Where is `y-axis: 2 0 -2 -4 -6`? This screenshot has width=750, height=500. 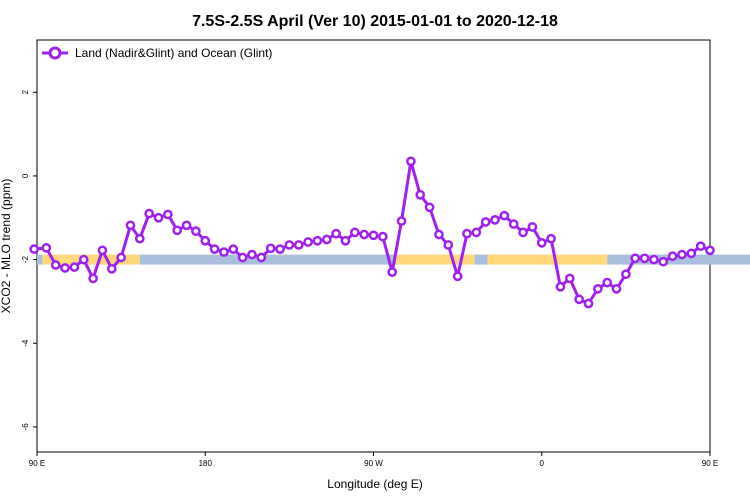
y-axis: 2 0 -2 -4 -6 is located at coordinates (29, 260).